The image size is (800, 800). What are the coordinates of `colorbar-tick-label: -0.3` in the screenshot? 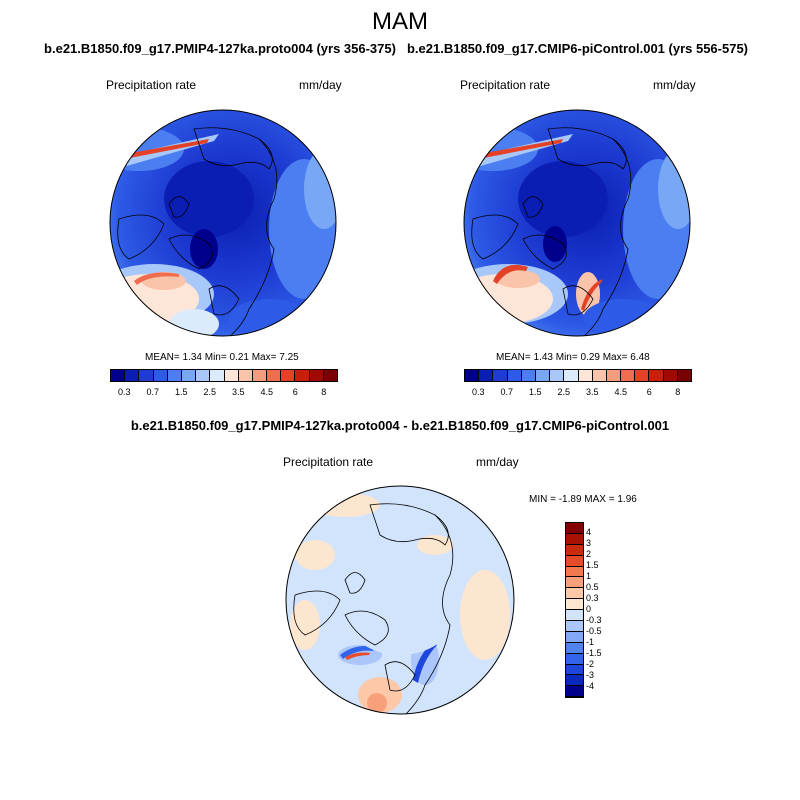 It's located at (594, 620).